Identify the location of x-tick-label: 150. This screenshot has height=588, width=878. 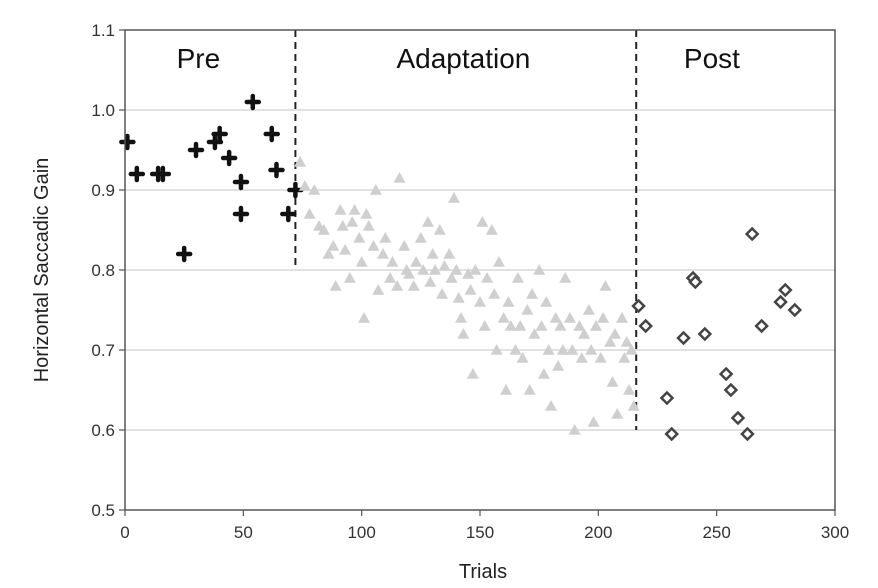
(480, 532).